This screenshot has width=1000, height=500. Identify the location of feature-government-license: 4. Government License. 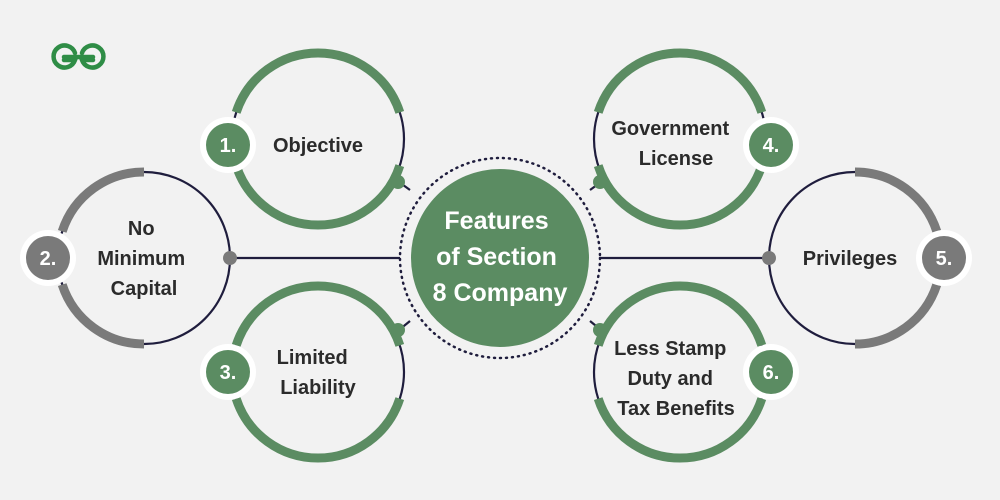
(695, 139).